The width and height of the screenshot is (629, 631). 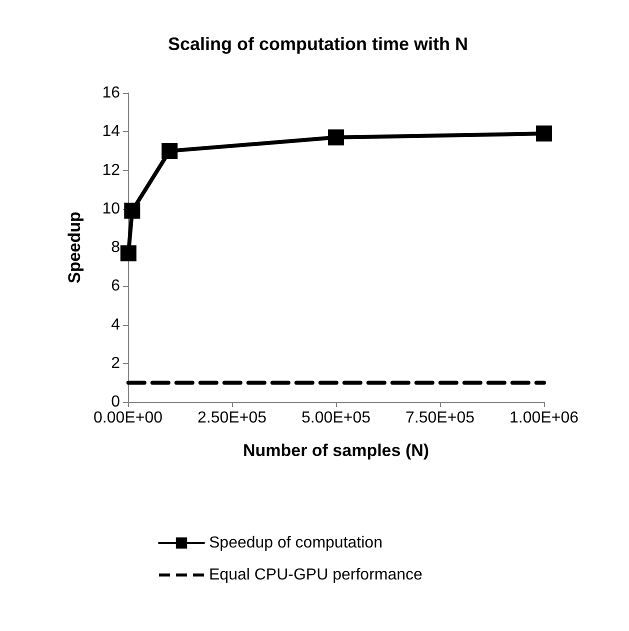 What do you see at coordinates (111, 209) in the screenshot?
I see `y-tick-label: 10` at bounding box center [111, 209].